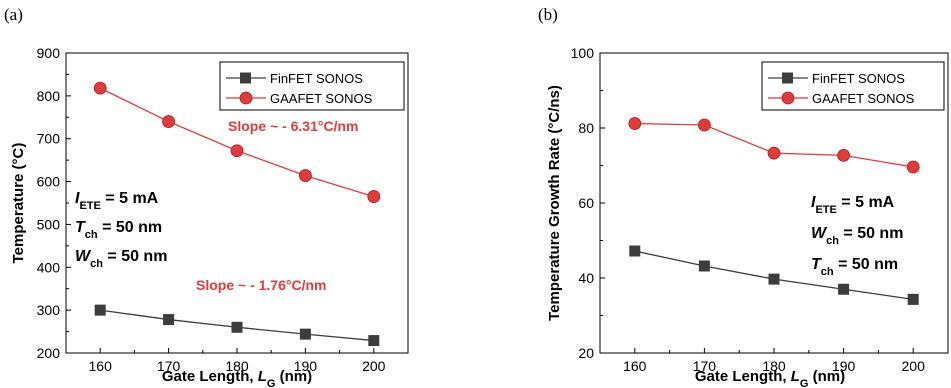 The height and width of the screenshot is (388, 951). I want to click on panel-a-y-tick-label: 200, so click(49, 353).